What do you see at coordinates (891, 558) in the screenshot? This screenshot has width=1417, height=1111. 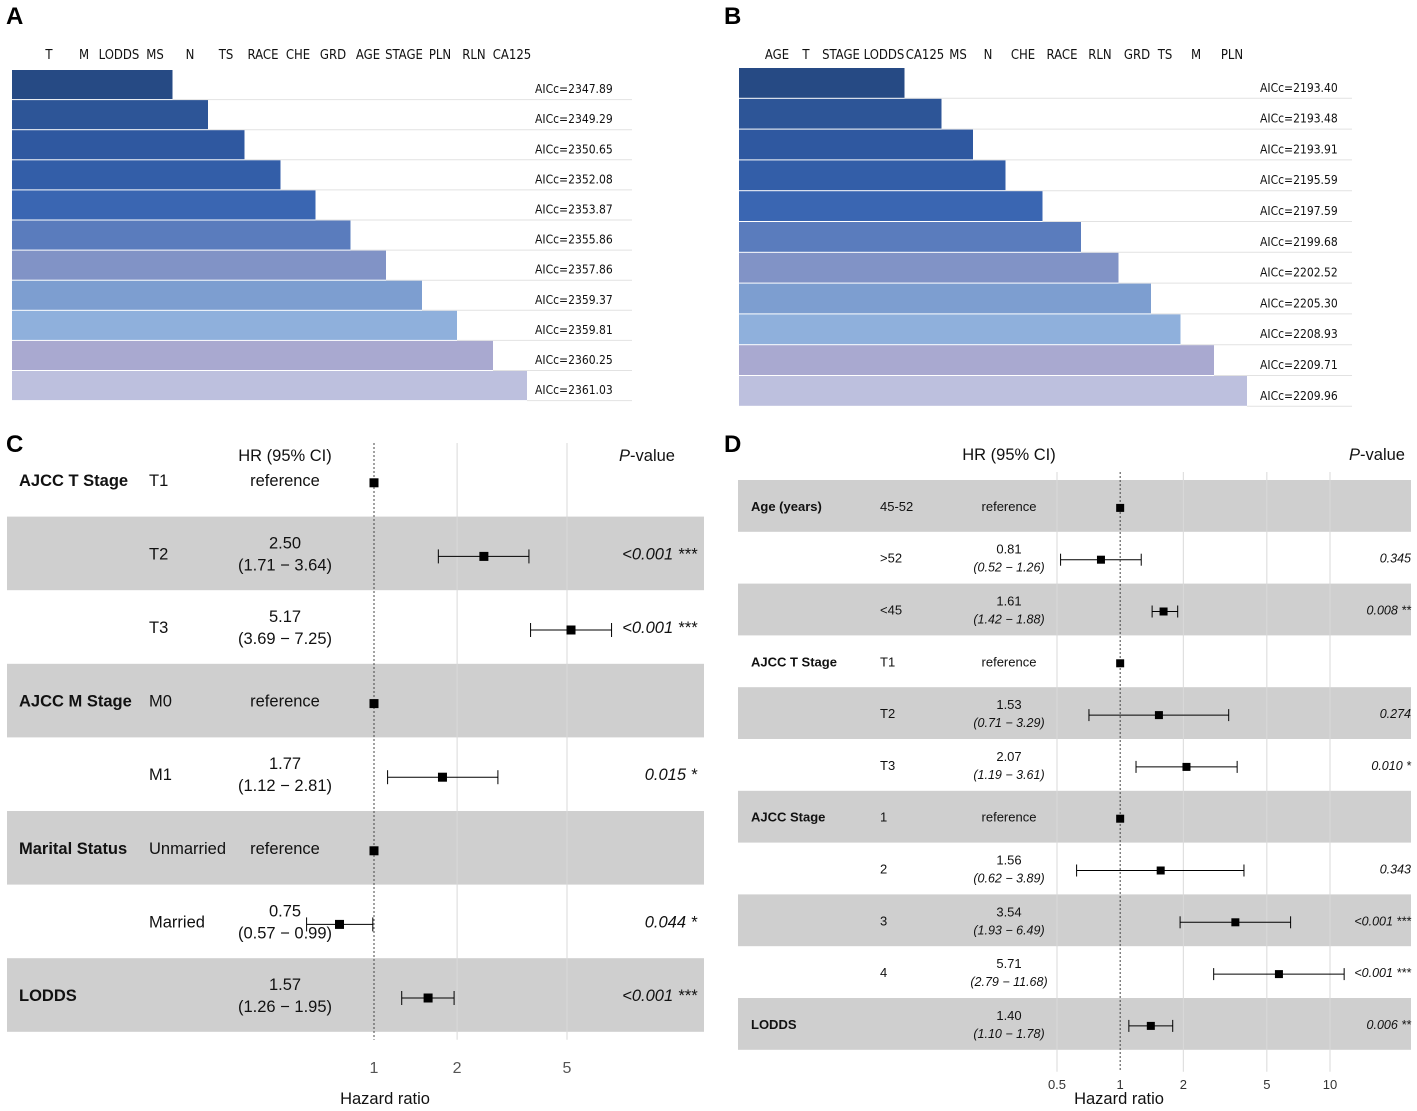 I see `panel-d-level-label: >52` at bounding box center [891, 558].